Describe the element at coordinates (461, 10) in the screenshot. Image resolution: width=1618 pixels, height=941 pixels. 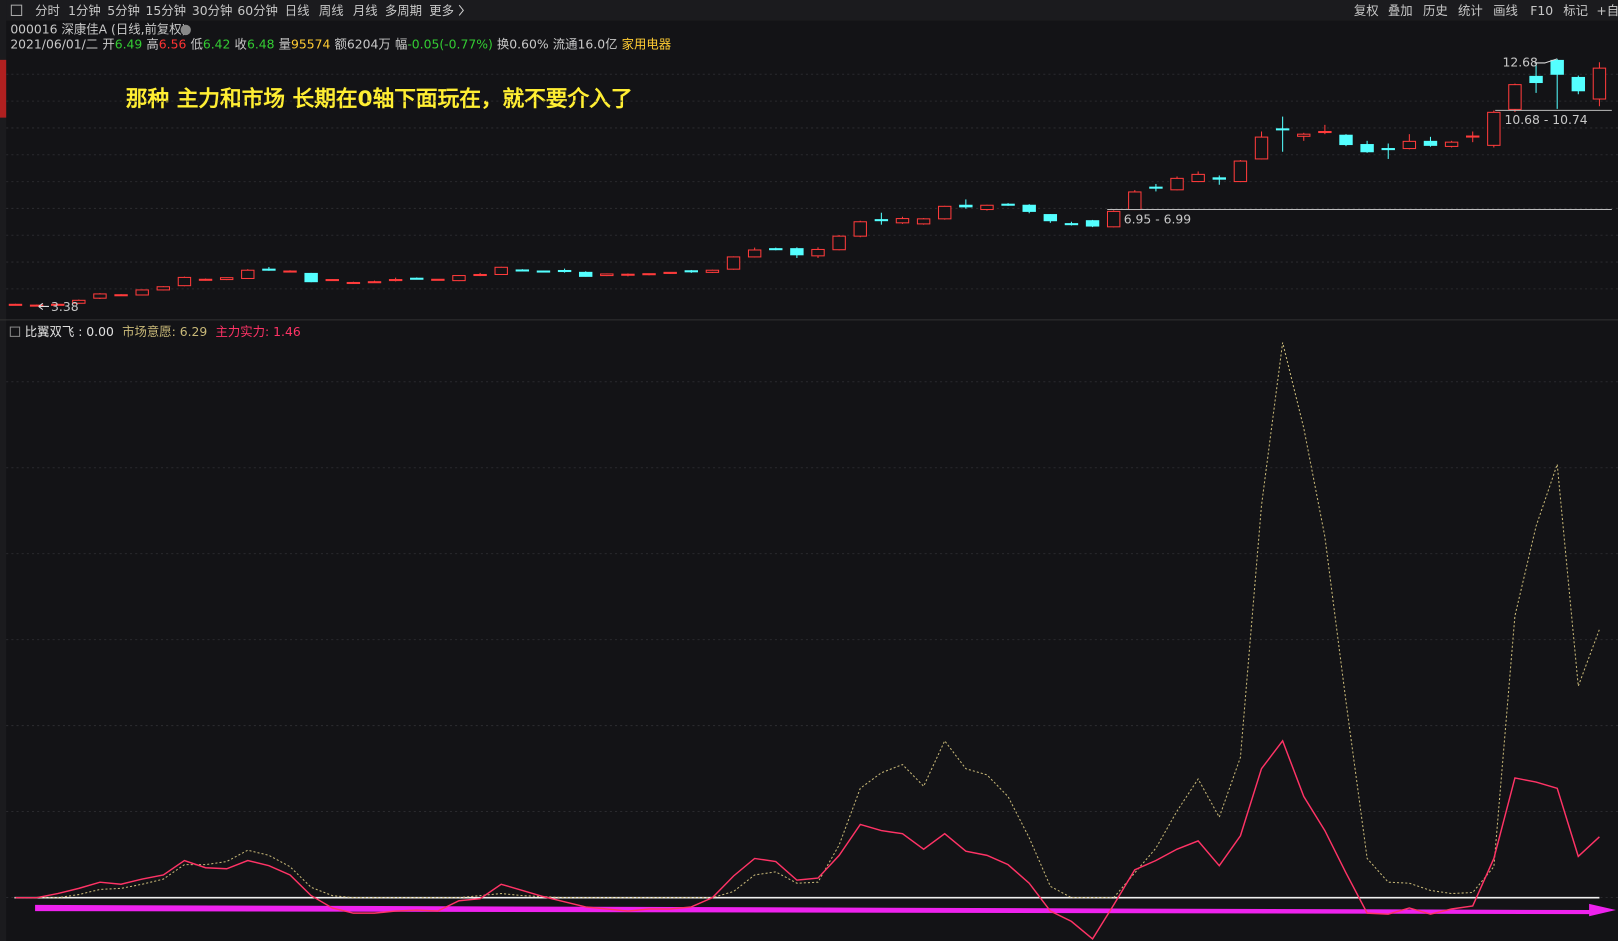
I see `more-chevron` at that location.